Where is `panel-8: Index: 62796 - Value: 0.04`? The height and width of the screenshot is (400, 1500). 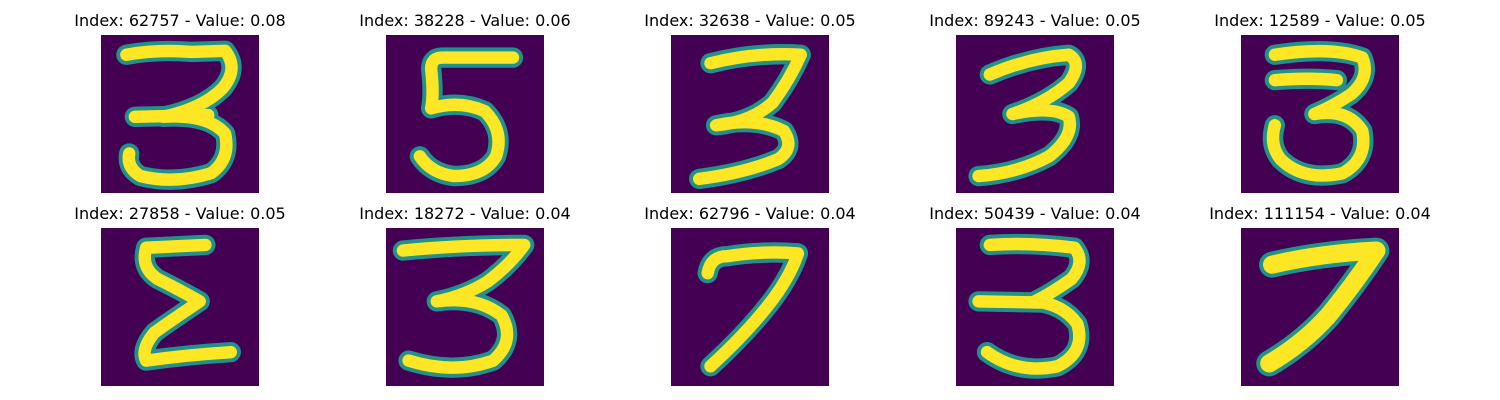
panel-8: Index: 62796 - Value: 0.04 is located at coordinates (750, 299).